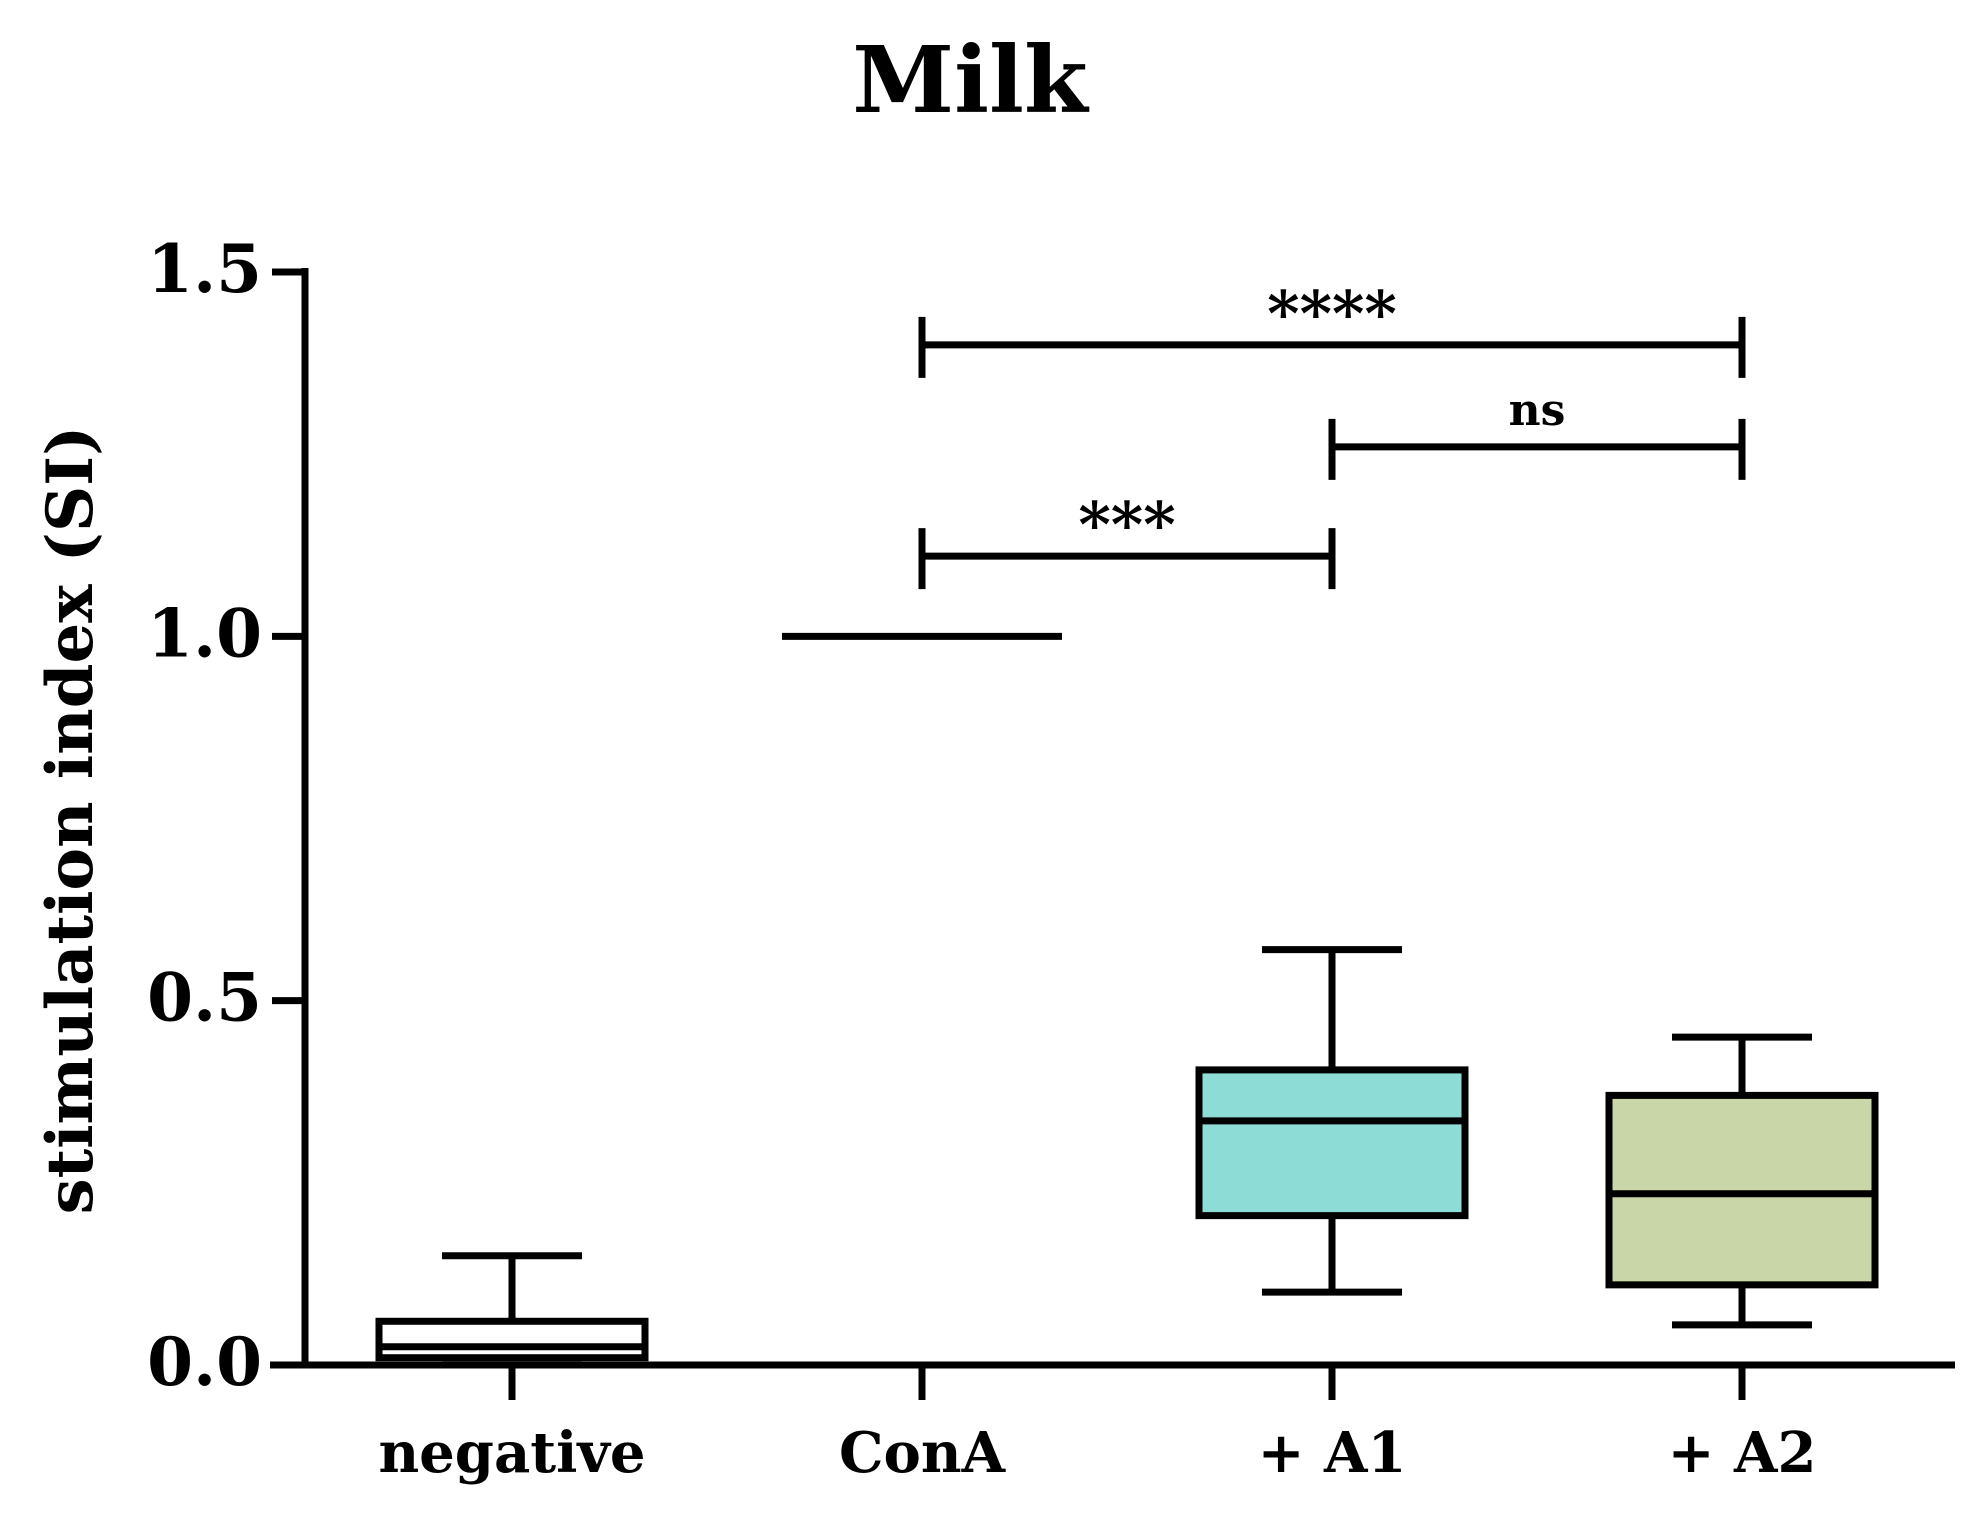 This screenshot has height=1528, width=1964. What do you see at coordinates (923, 1453) in the screenshot?
I see `x-tick-label: ConA` at bounding box center [923, 1453].